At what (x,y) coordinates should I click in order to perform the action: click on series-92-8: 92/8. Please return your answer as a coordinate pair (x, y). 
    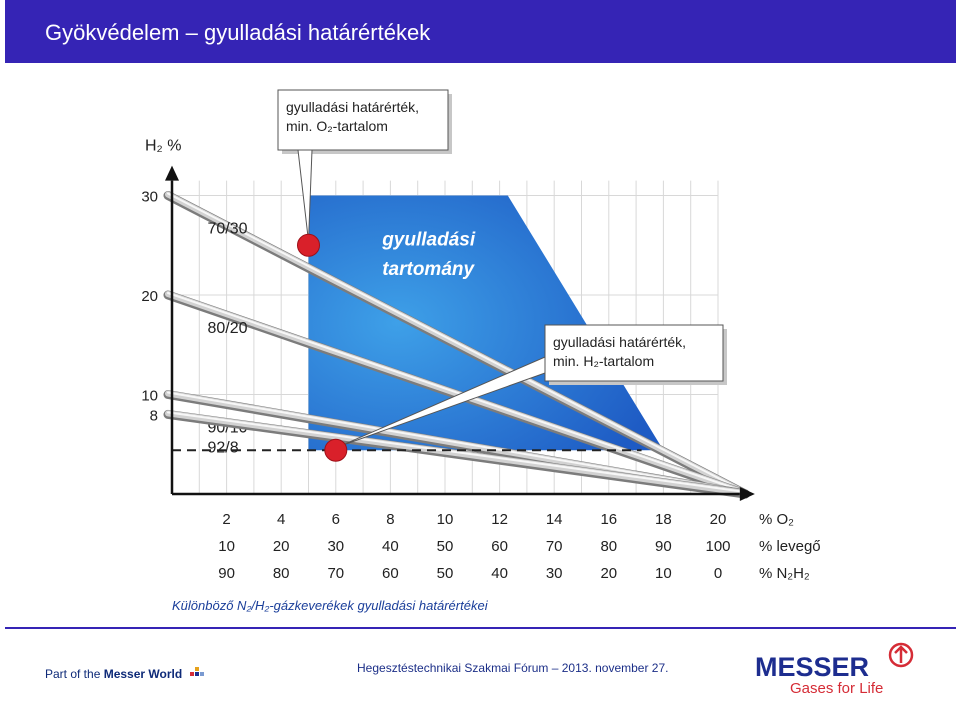
    Looking at the image, I should click on (456, 454).